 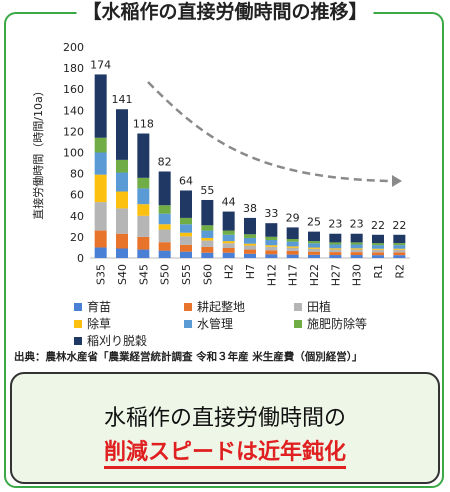 What do you see at coordinates (77, 216) in the screenshot?
I see `y-tick-label: 40` at bounding box center [77, 216].